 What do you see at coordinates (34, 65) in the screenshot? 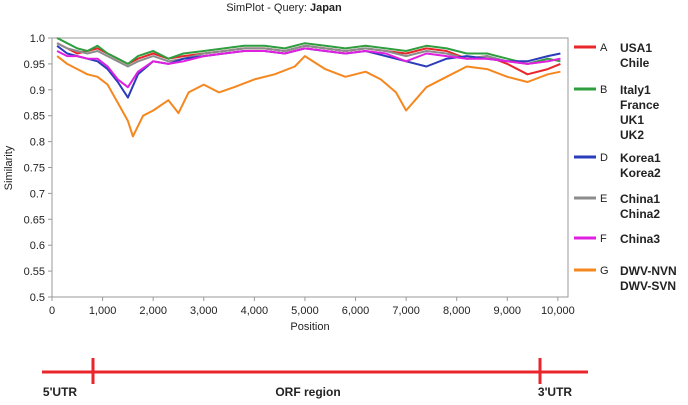
I see `y-tick-label: 0.95` at bounding box center [34, 65].